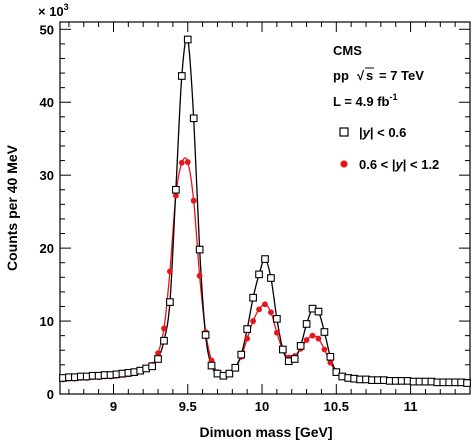  What do you see at coordinates (47, 102) in the screenshot?
I see `y-tick-label: 40` at bounding box center [47, 102].